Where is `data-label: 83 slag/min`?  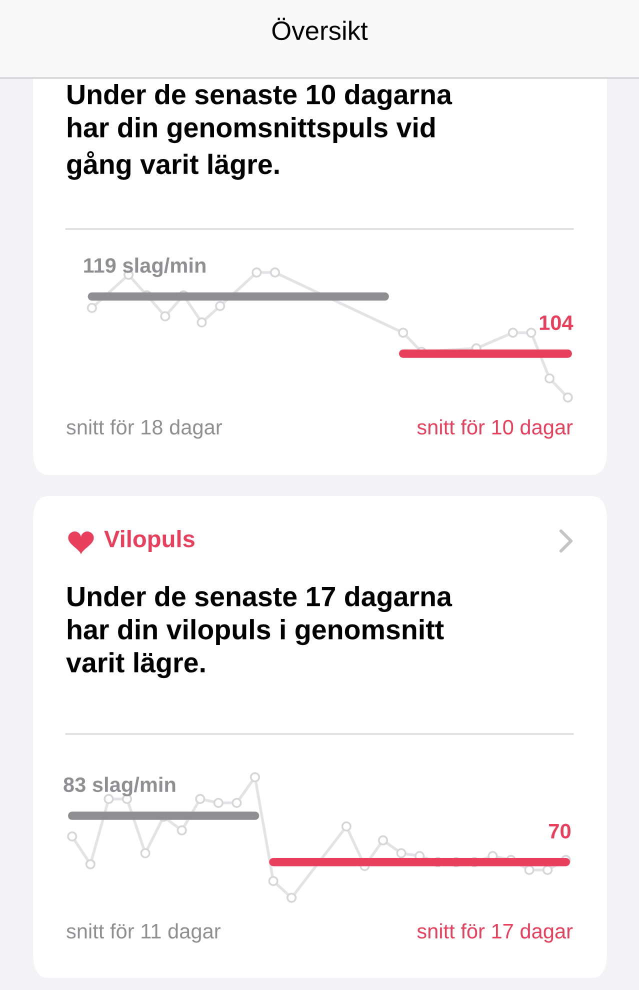 data-label: 83 slag/min is located at coordinates (120, 786).